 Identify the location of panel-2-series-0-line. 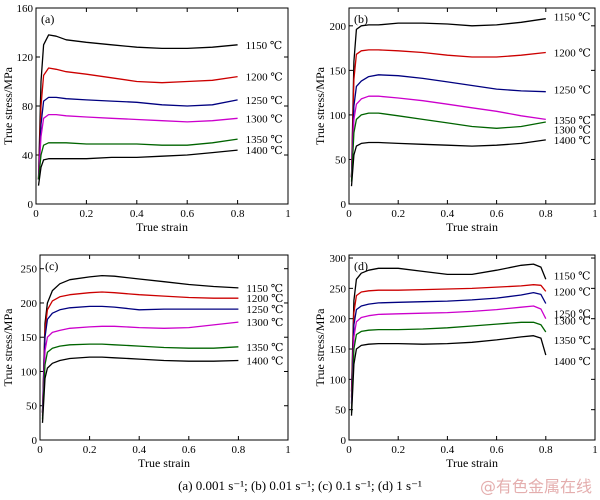
(140, 343).